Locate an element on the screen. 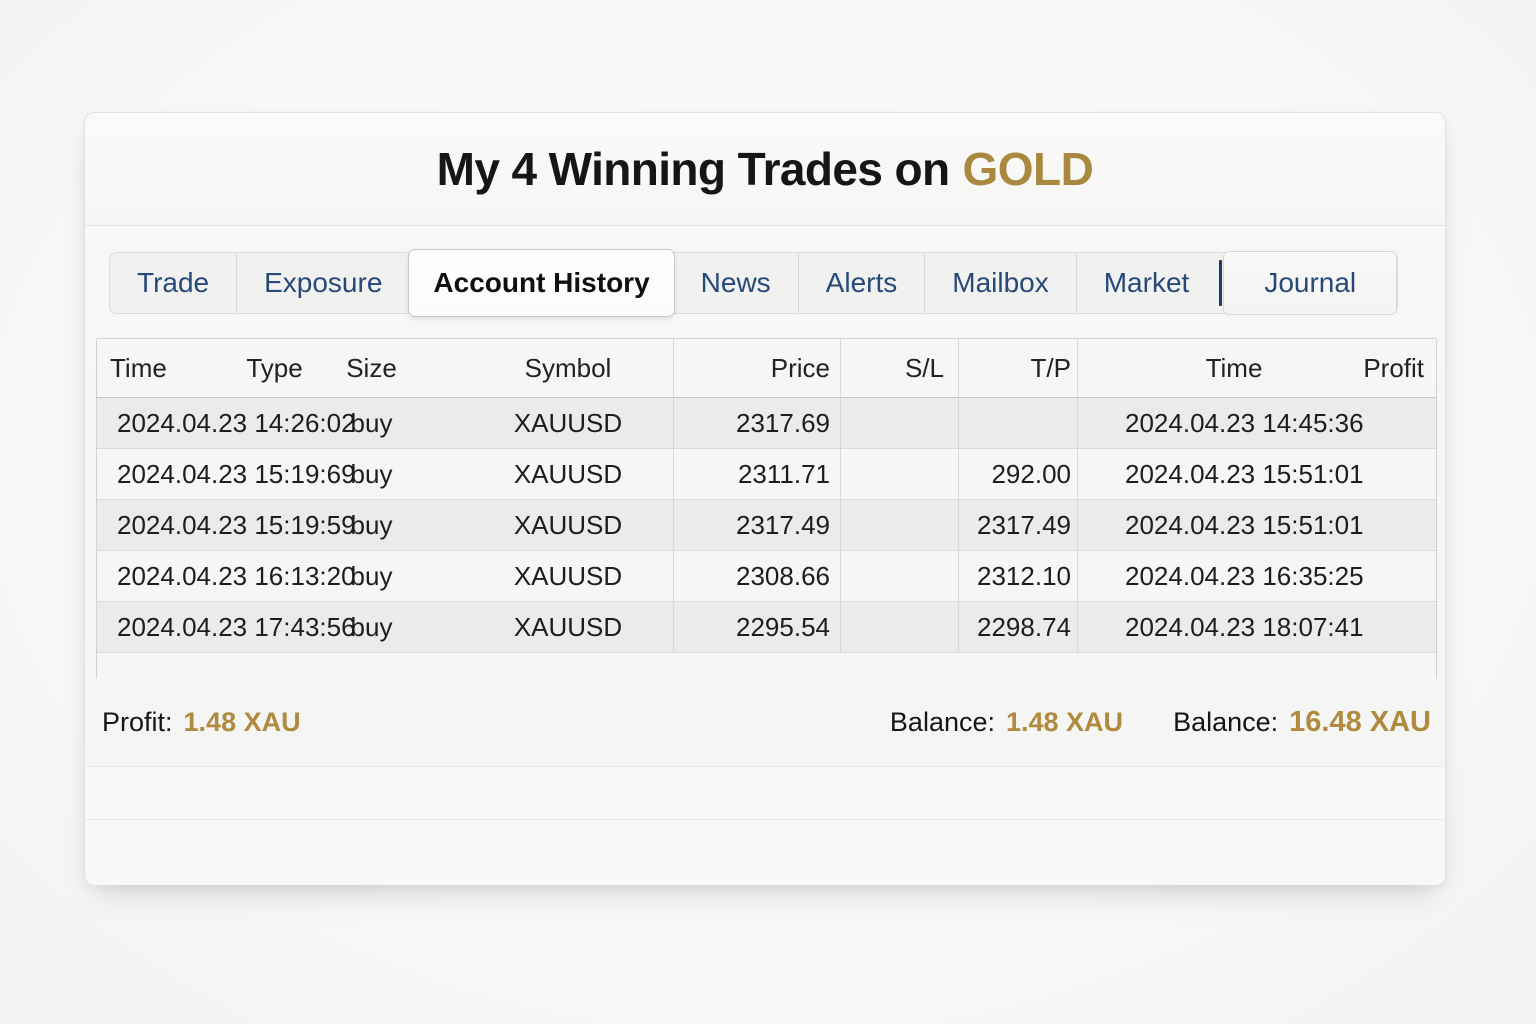 The image size is (1536, 1024). cell-price: 2295.54 is located at coordinates (757, 627).